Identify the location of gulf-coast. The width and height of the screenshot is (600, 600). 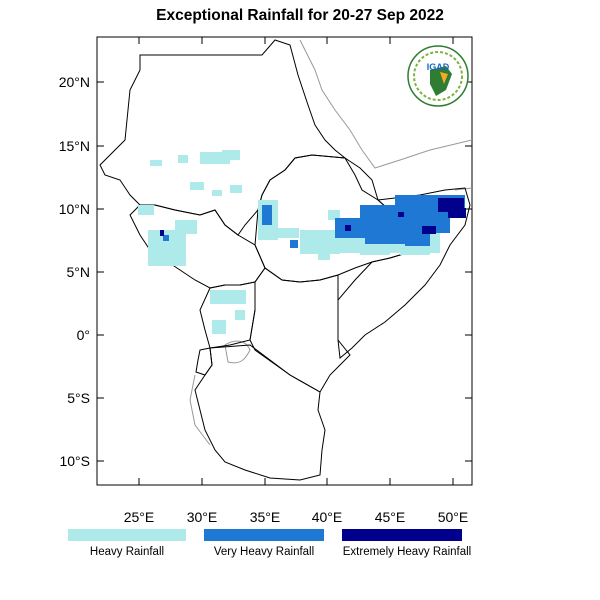
(463, 189).